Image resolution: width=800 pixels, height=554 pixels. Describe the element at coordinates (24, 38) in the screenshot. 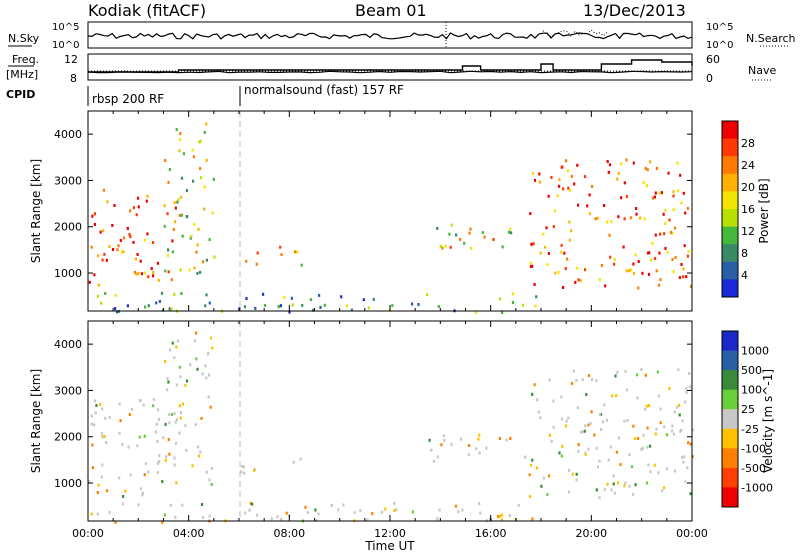

I see `nsky-label: N.Sky` at that location.